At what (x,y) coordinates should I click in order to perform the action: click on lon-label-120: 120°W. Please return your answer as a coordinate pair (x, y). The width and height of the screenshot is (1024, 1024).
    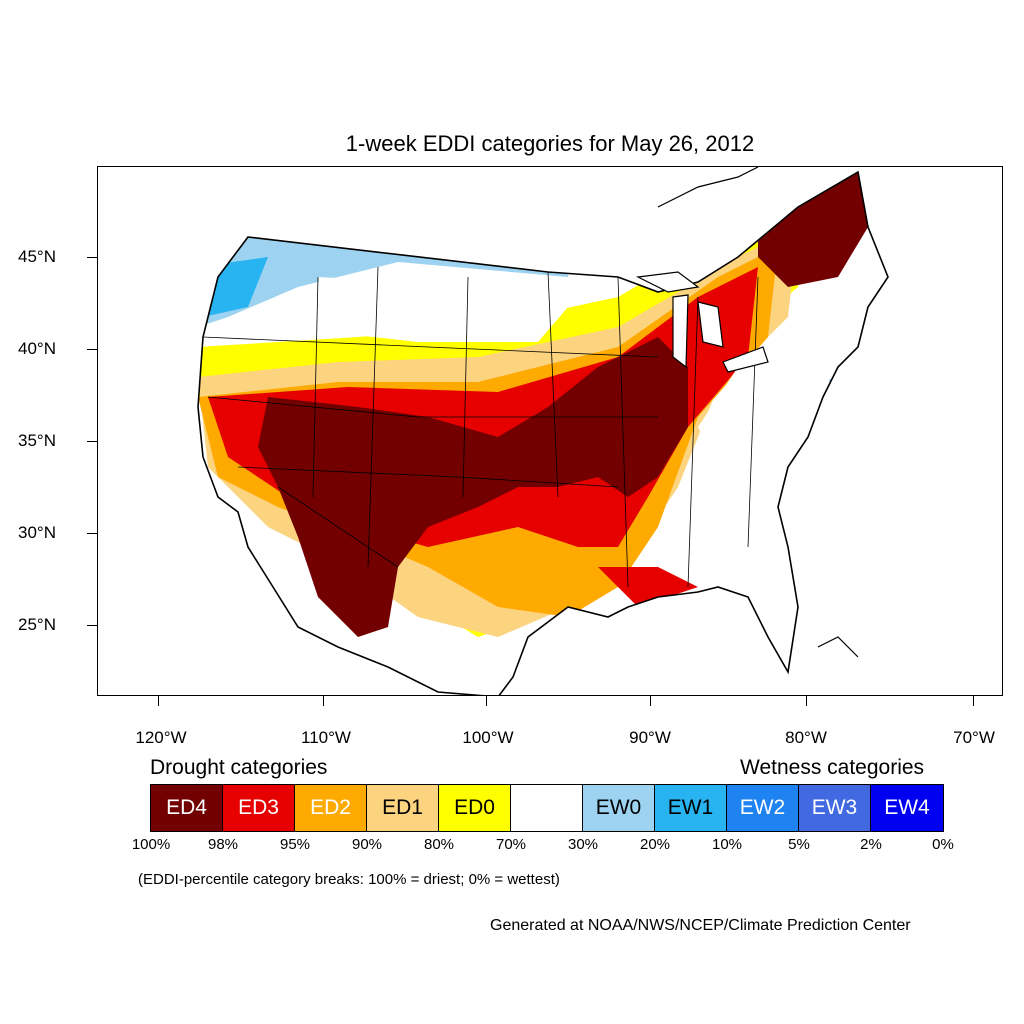
    Looking at the image, I should click on (161, 737).